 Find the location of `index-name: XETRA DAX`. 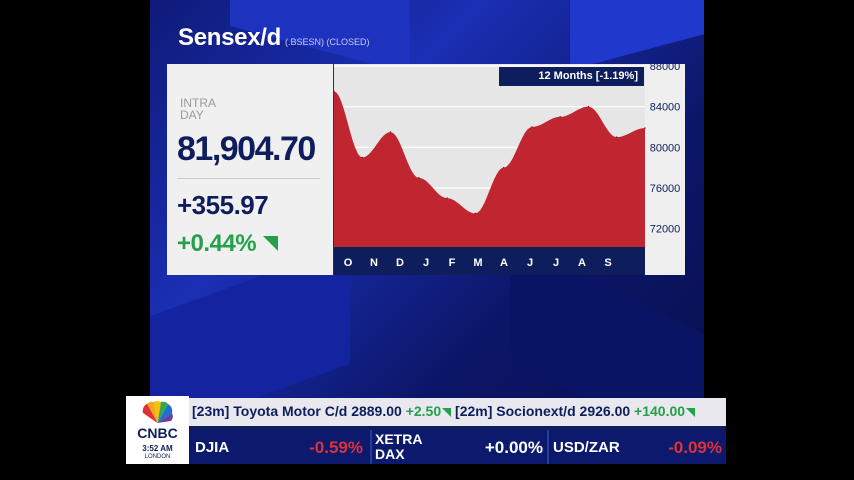

index-name: XETRA DAX is located at coordinates (398, 446).